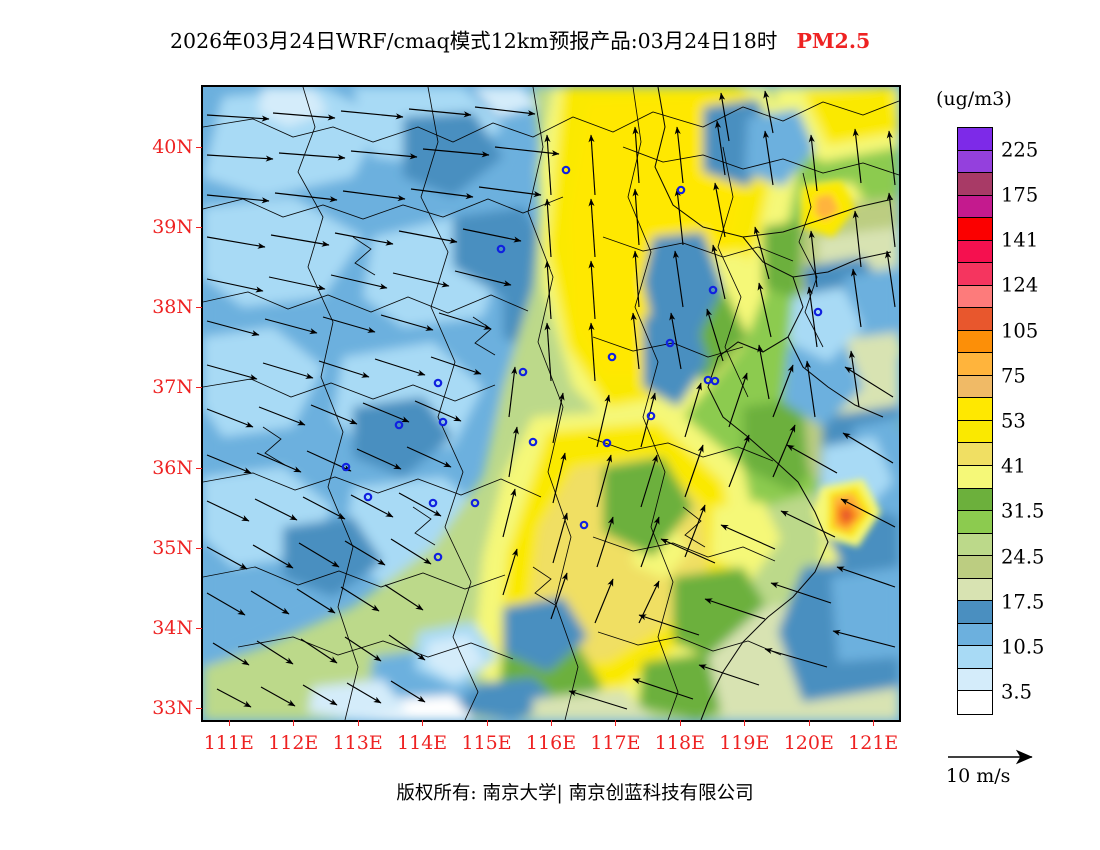  Describe the element at coordinates (1013, 376) in the screenshot. I see `colorbar-tick-label: 75` at that location.